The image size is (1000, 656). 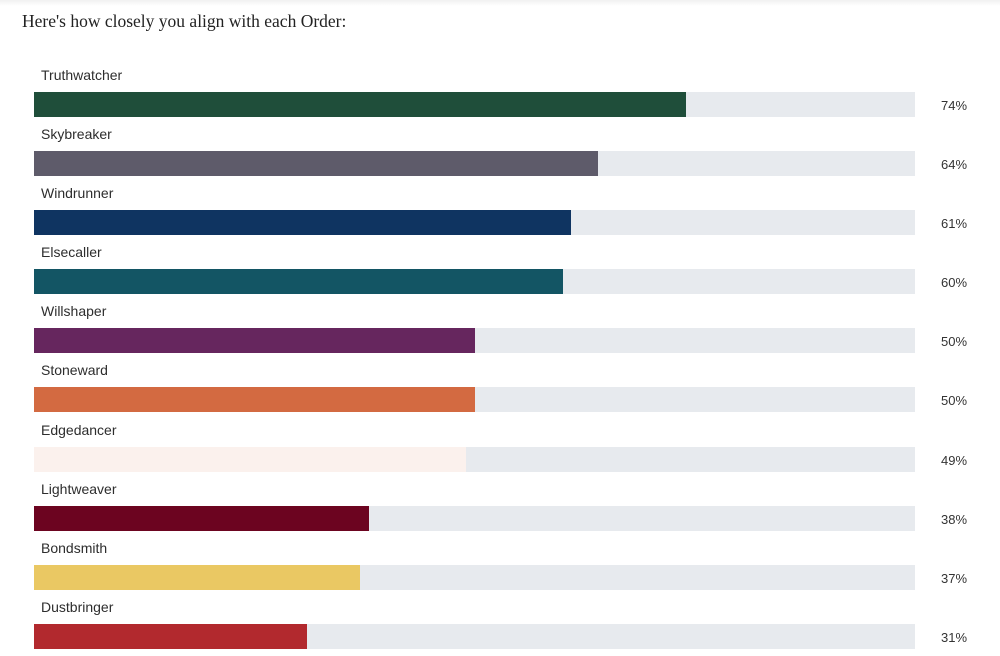 What do you see at coordinates (954, 460) in the screenshot?
I see `percent-label: 49%` at bounding box center [954, 460].